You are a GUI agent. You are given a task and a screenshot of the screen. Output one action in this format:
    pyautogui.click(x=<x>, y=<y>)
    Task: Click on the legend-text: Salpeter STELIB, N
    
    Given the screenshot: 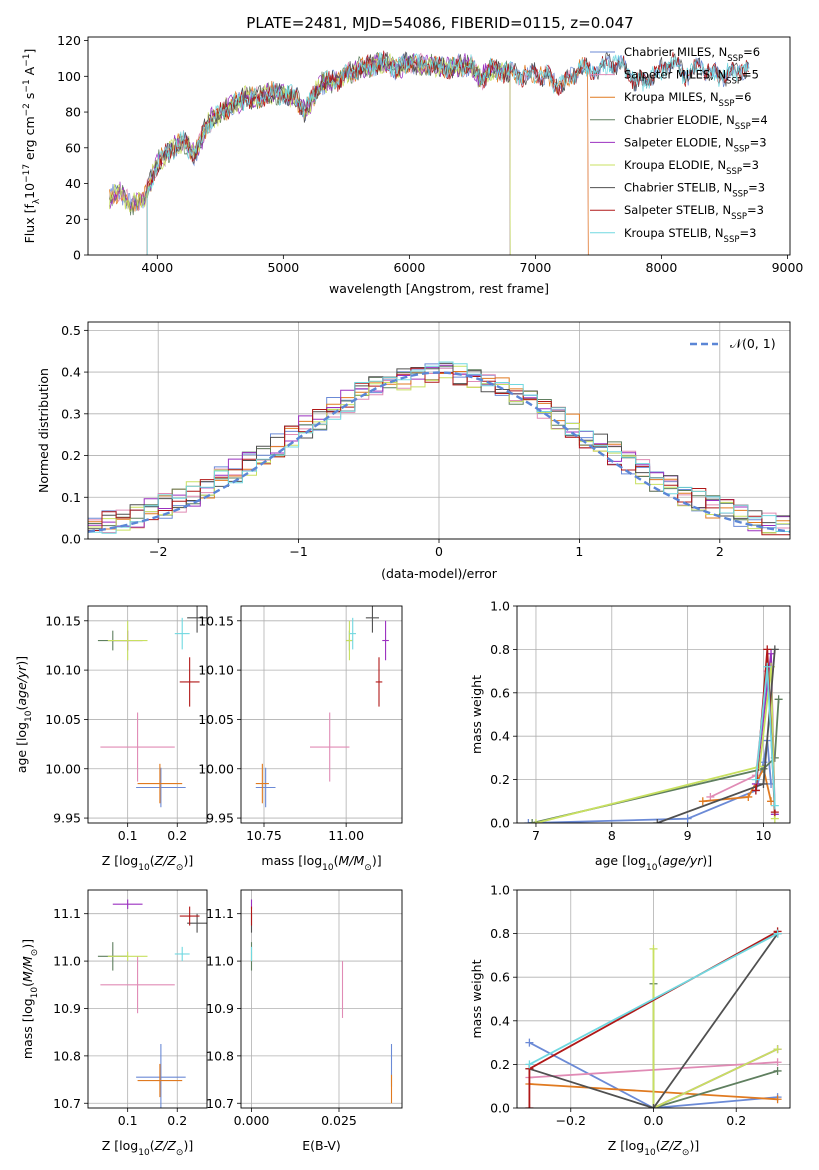 What is the action you would take?
    pyautogui.click(x=677, y=210)
    